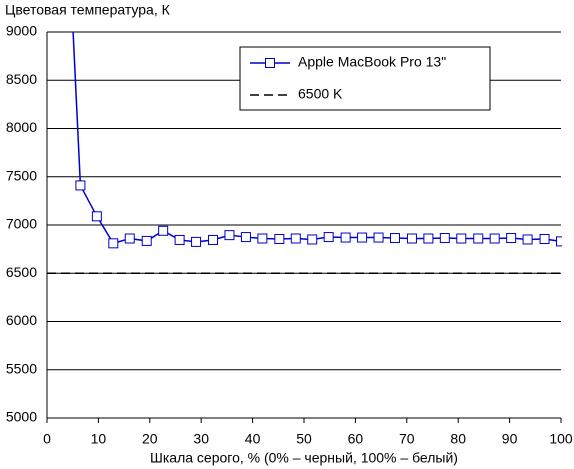 Image resolution: width=574 pixels, height=469 pixels. I want to click on y-tick-label: 6500, so click(21, 272).